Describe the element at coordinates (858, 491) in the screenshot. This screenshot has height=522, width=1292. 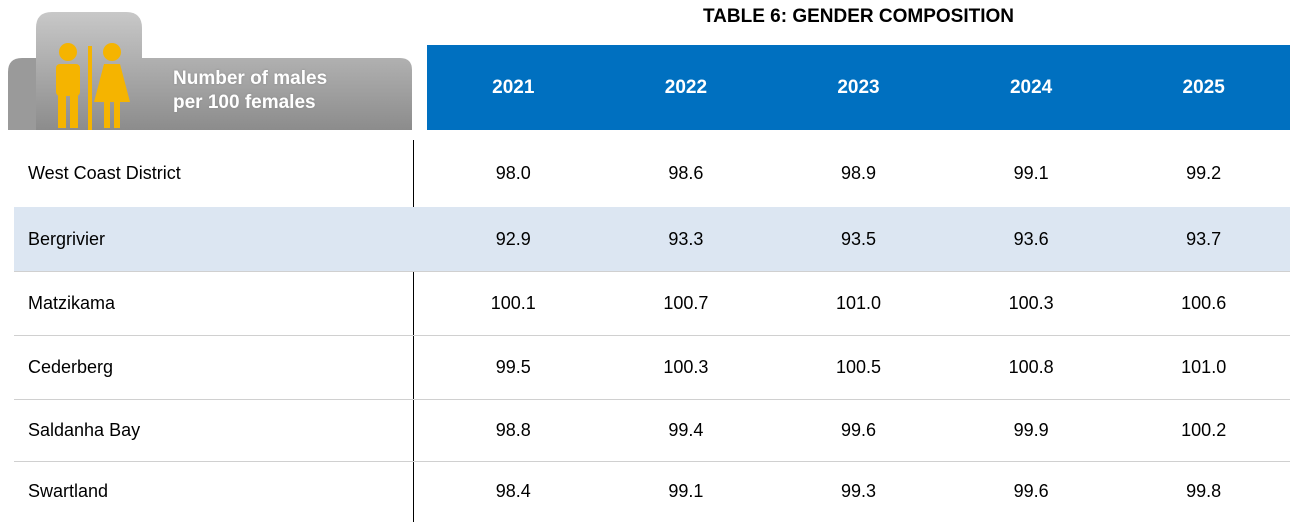
I see `table-cell: 99.3` at that location.